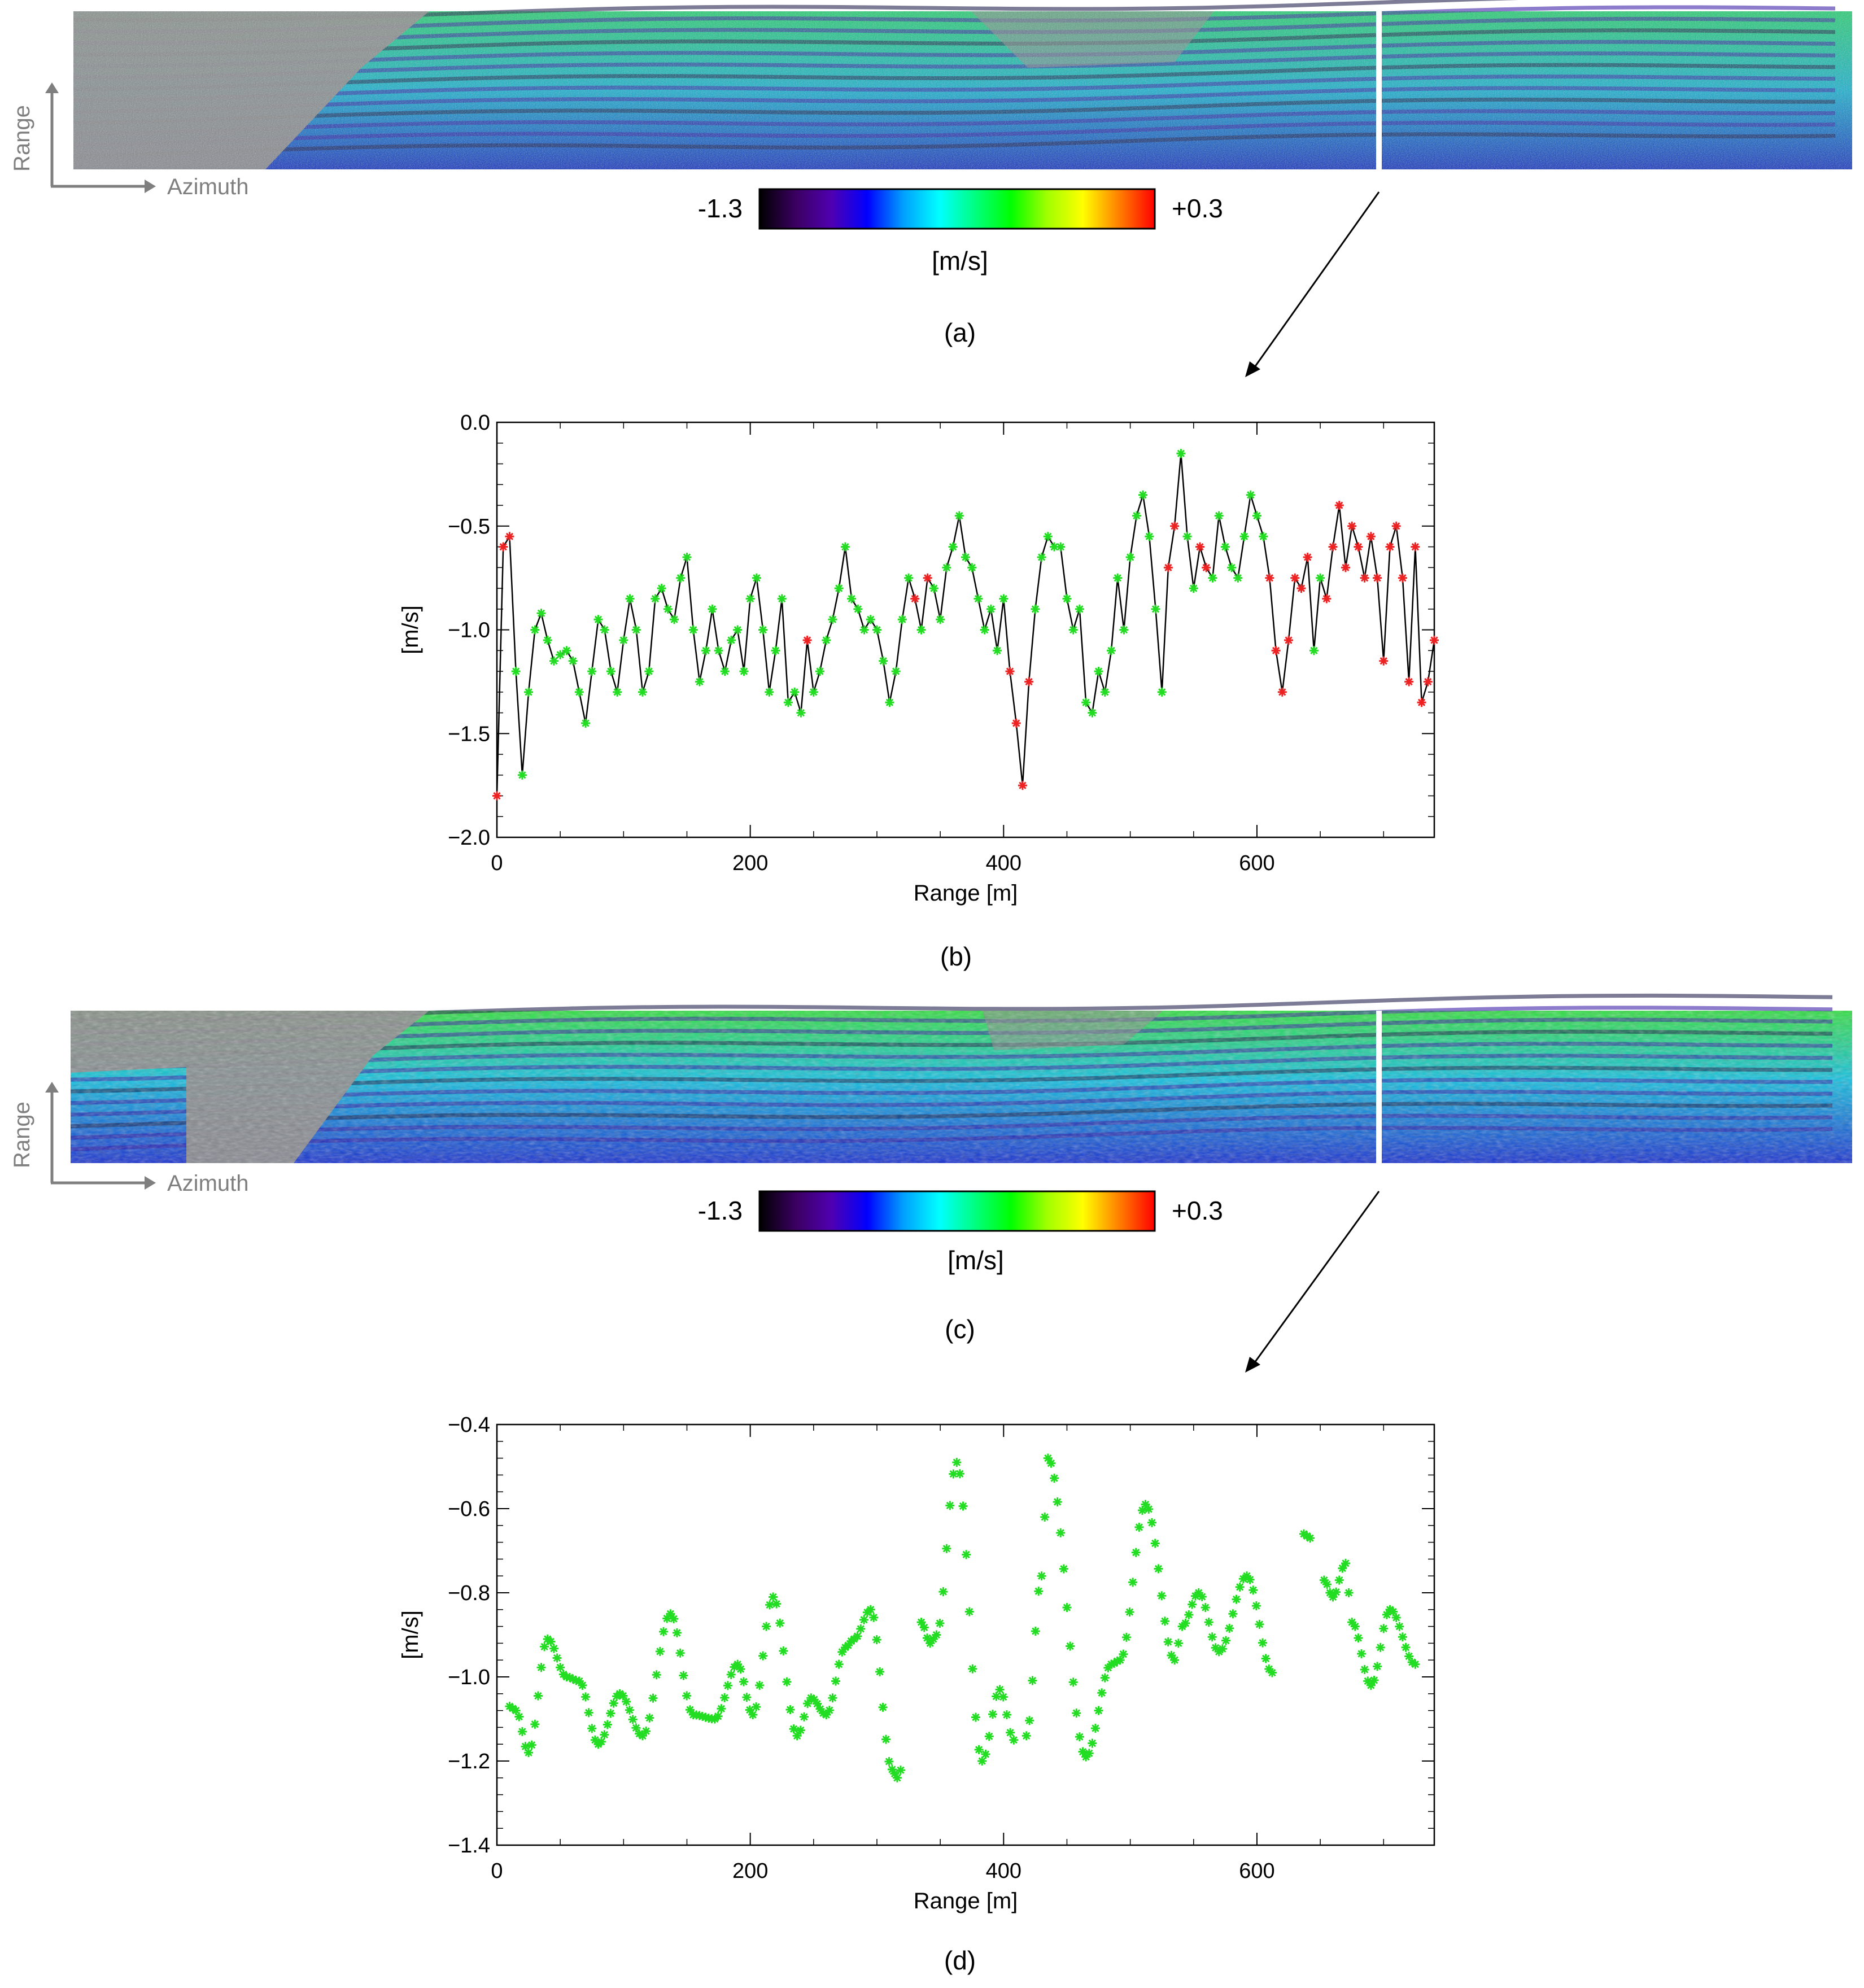 The width and height of the screenshot is (1864, 1988). What do you see at coordinates (129, 140) in the screenshot?
I see `panel-a-orientation-axes: Range Azimuth` at bounding box center [129, 140].